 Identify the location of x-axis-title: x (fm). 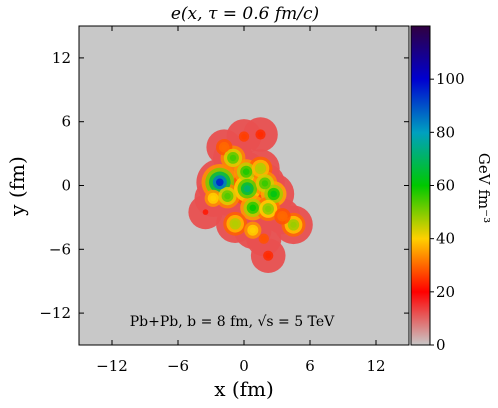
(244, 389).